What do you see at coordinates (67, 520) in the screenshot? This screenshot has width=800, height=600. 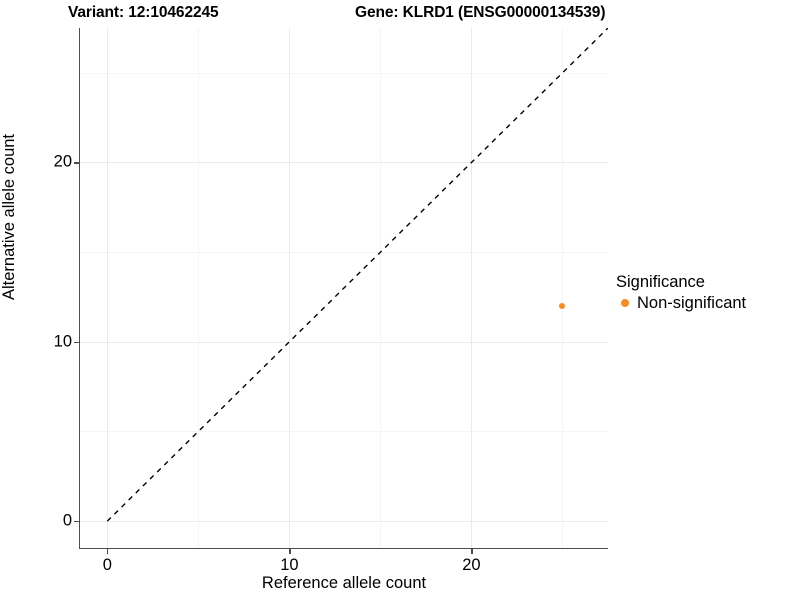 I see `y-axis-tick-label: 0` at bounding box center [67, 520].